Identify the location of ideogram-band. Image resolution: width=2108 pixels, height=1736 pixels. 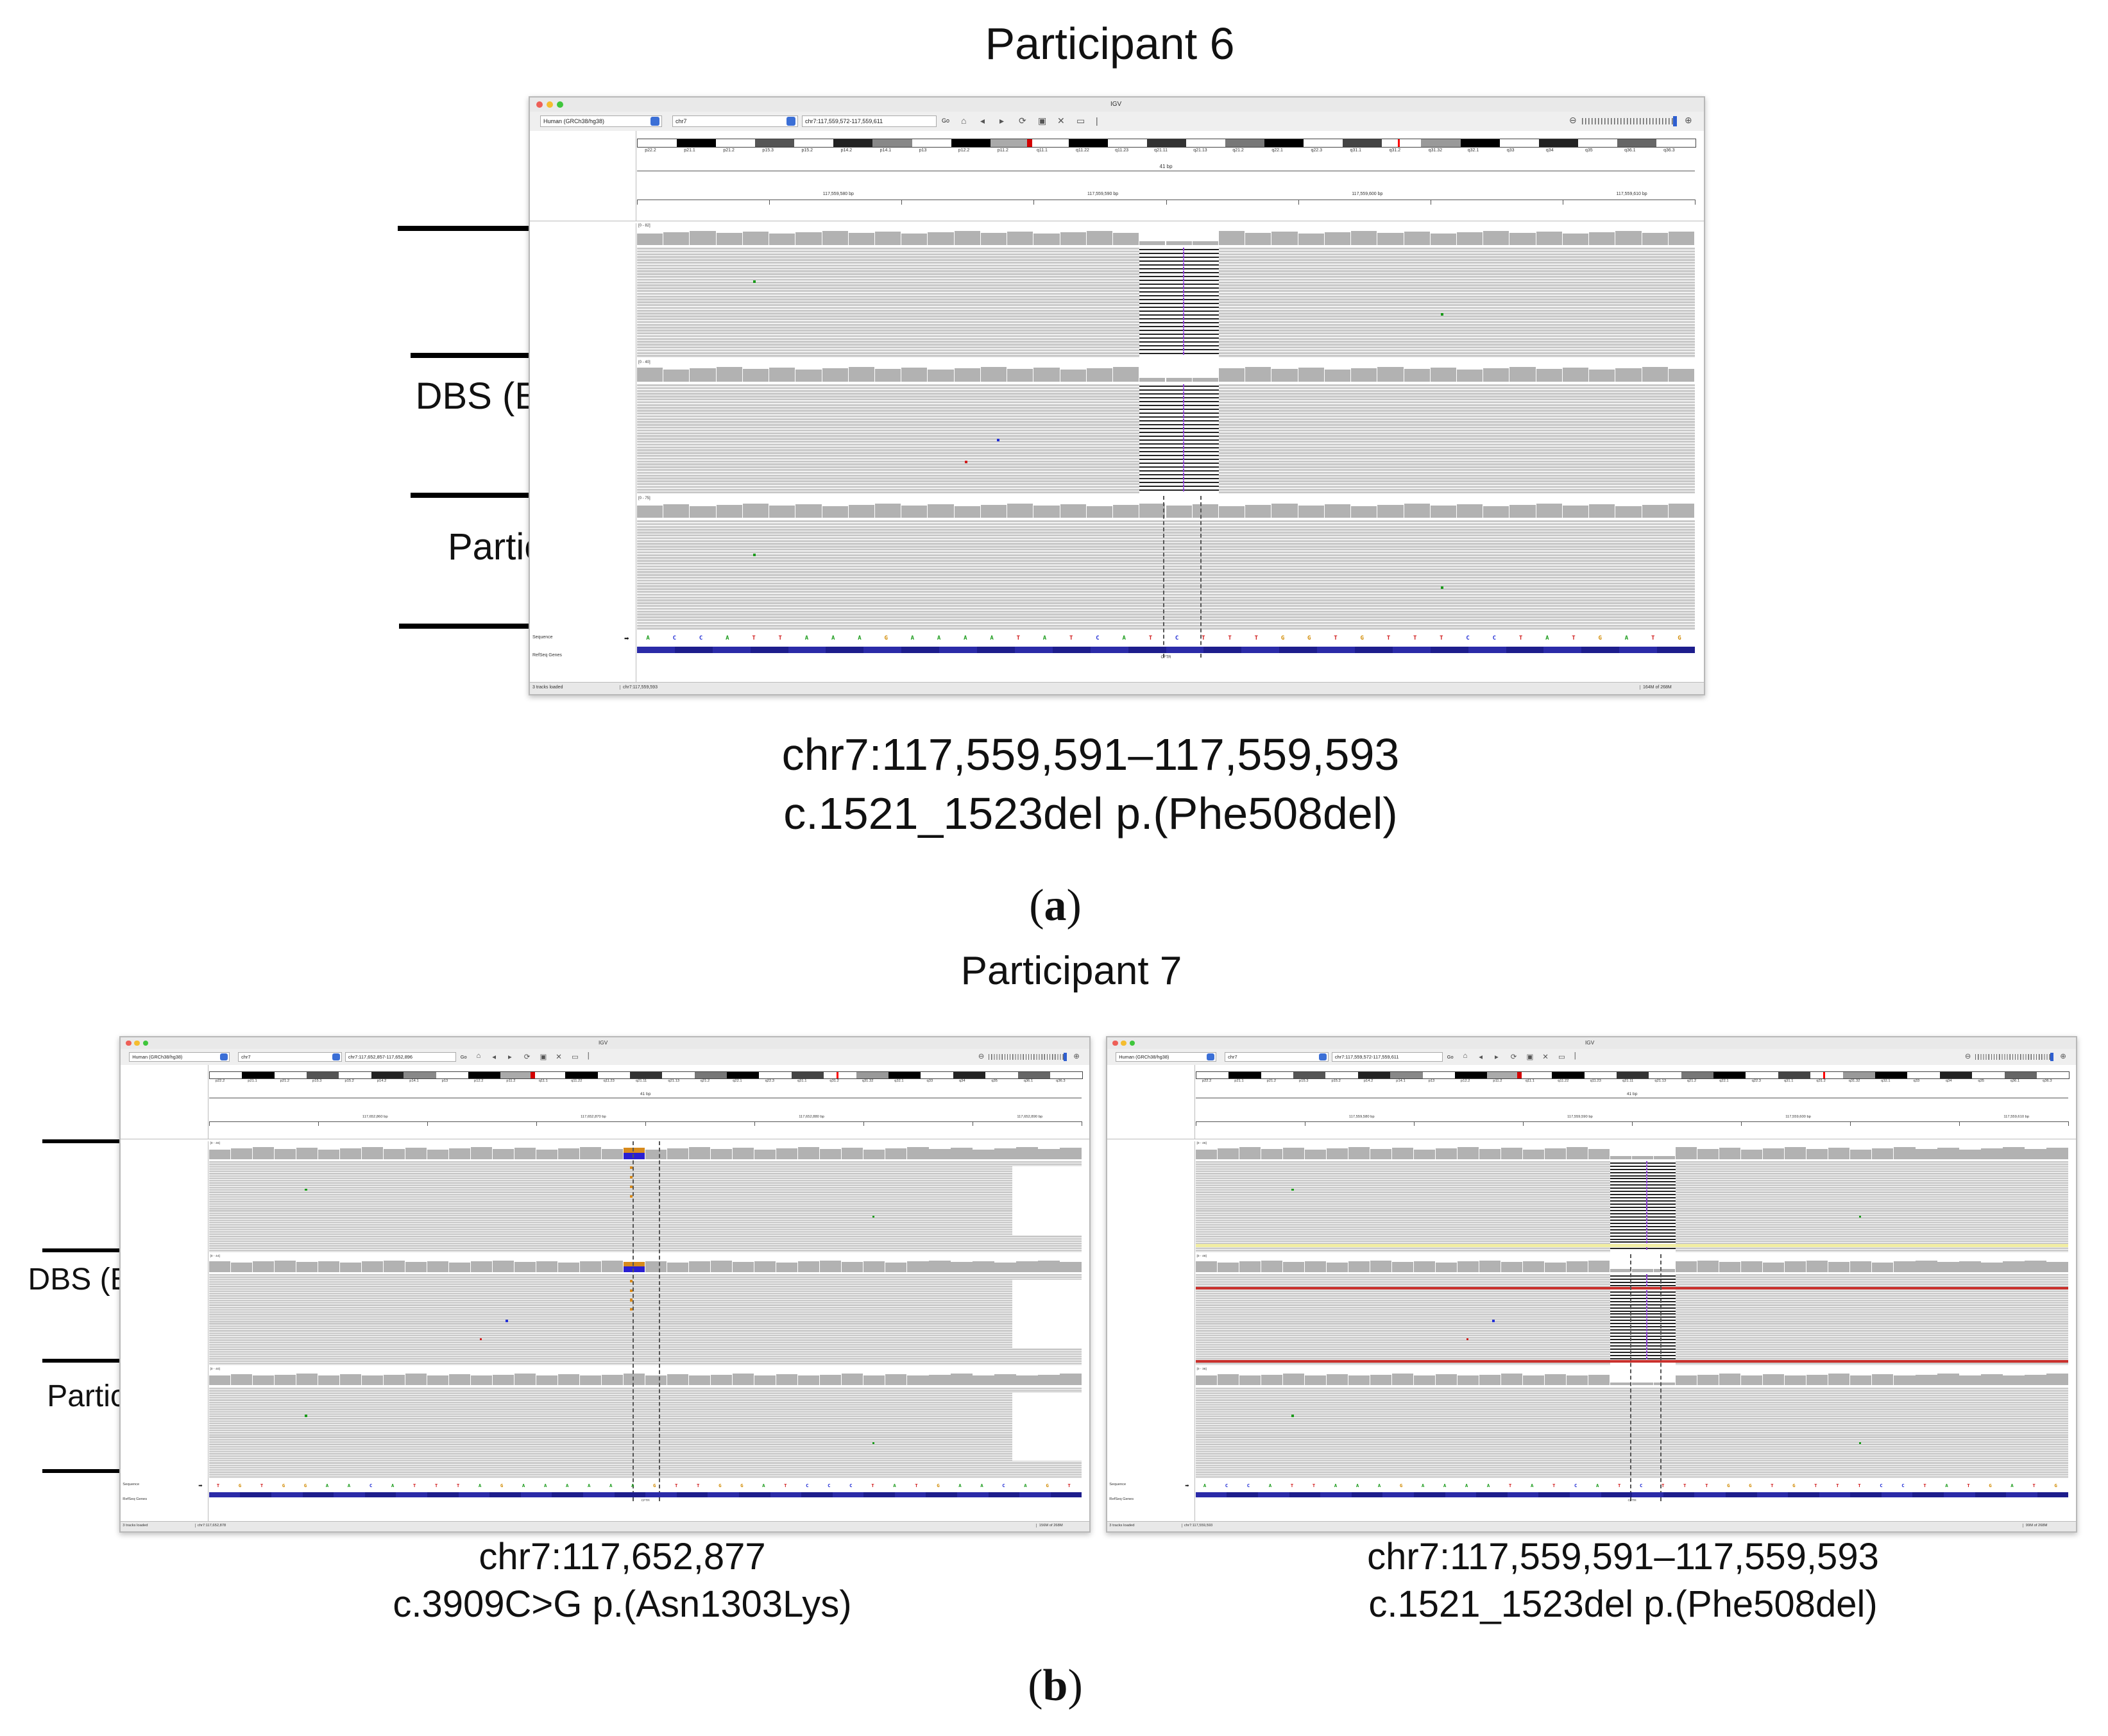
(1471, 1074).